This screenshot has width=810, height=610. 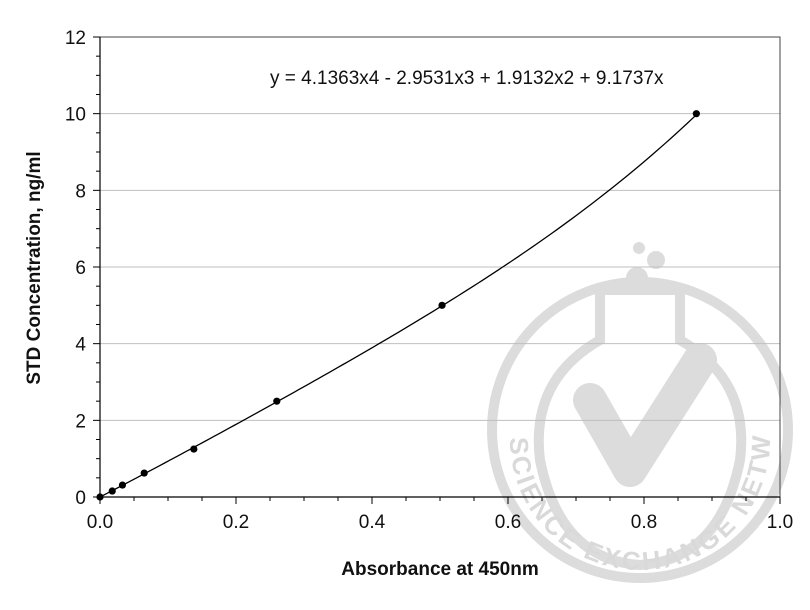 I want to click on x-tick-label: 0.2, so click(x=236, y=522).